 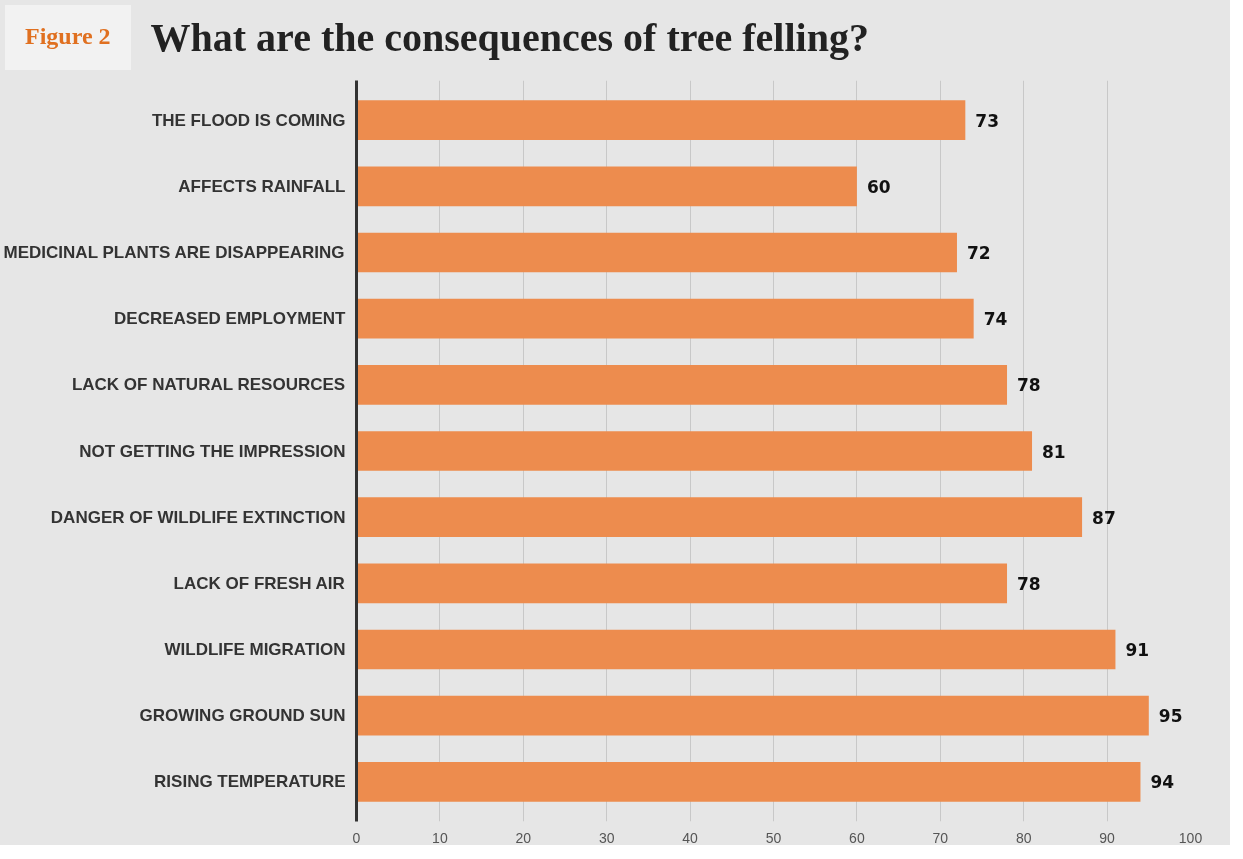 I want to click on y-tick-label: LACK OF FRESH AIR, so click(x=259, y=583).